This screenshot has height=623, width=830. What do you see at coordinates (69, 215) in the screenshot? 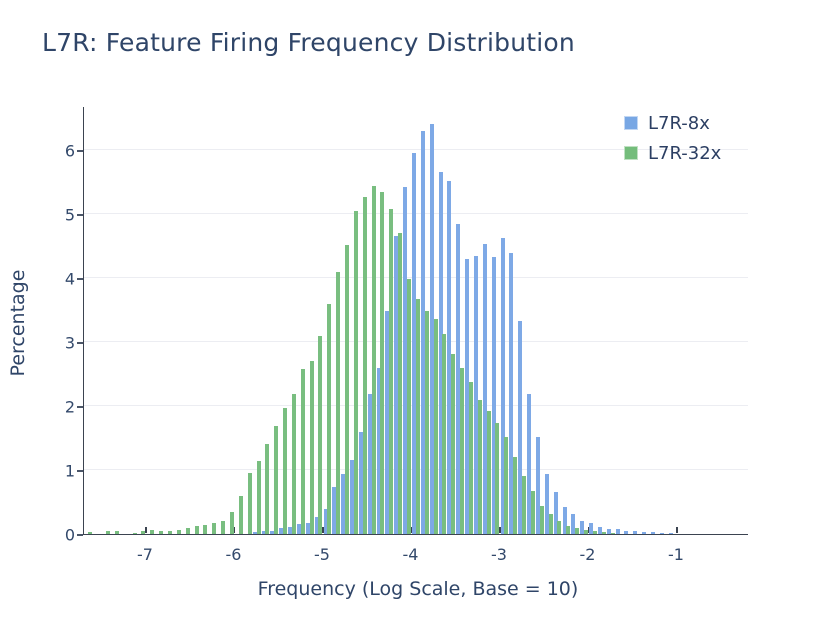
I see `y-tick-label: 5` at bounding box center [69, 215].